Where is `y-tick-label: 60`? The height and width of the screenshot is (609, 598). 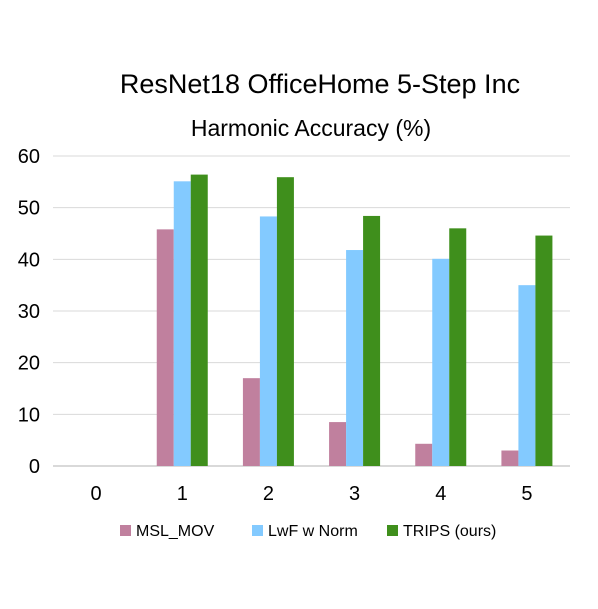
y-tick-label: 60 is located at coordinates (29, 157).